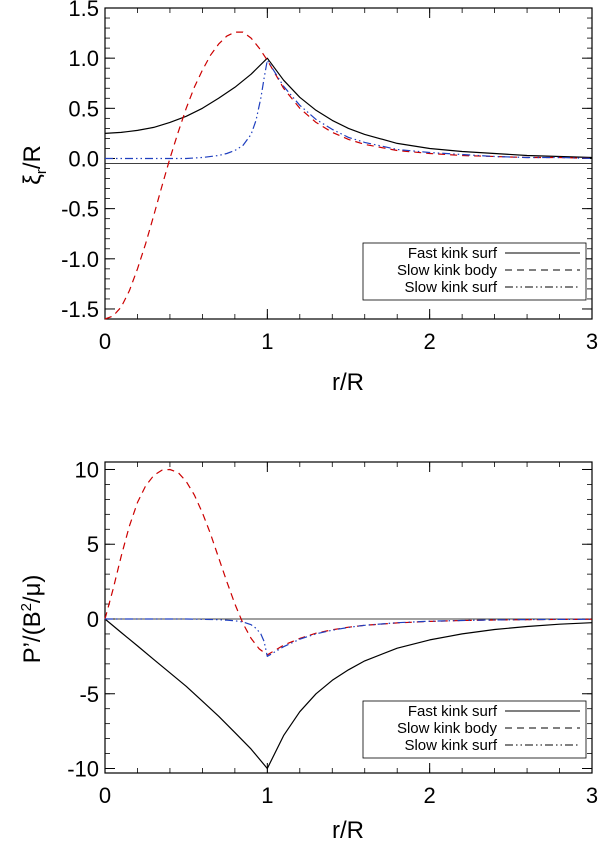 This screenshot has height=846, width=600. I want to click on y-axis-title-main: P’/(B, so click(32, 637).